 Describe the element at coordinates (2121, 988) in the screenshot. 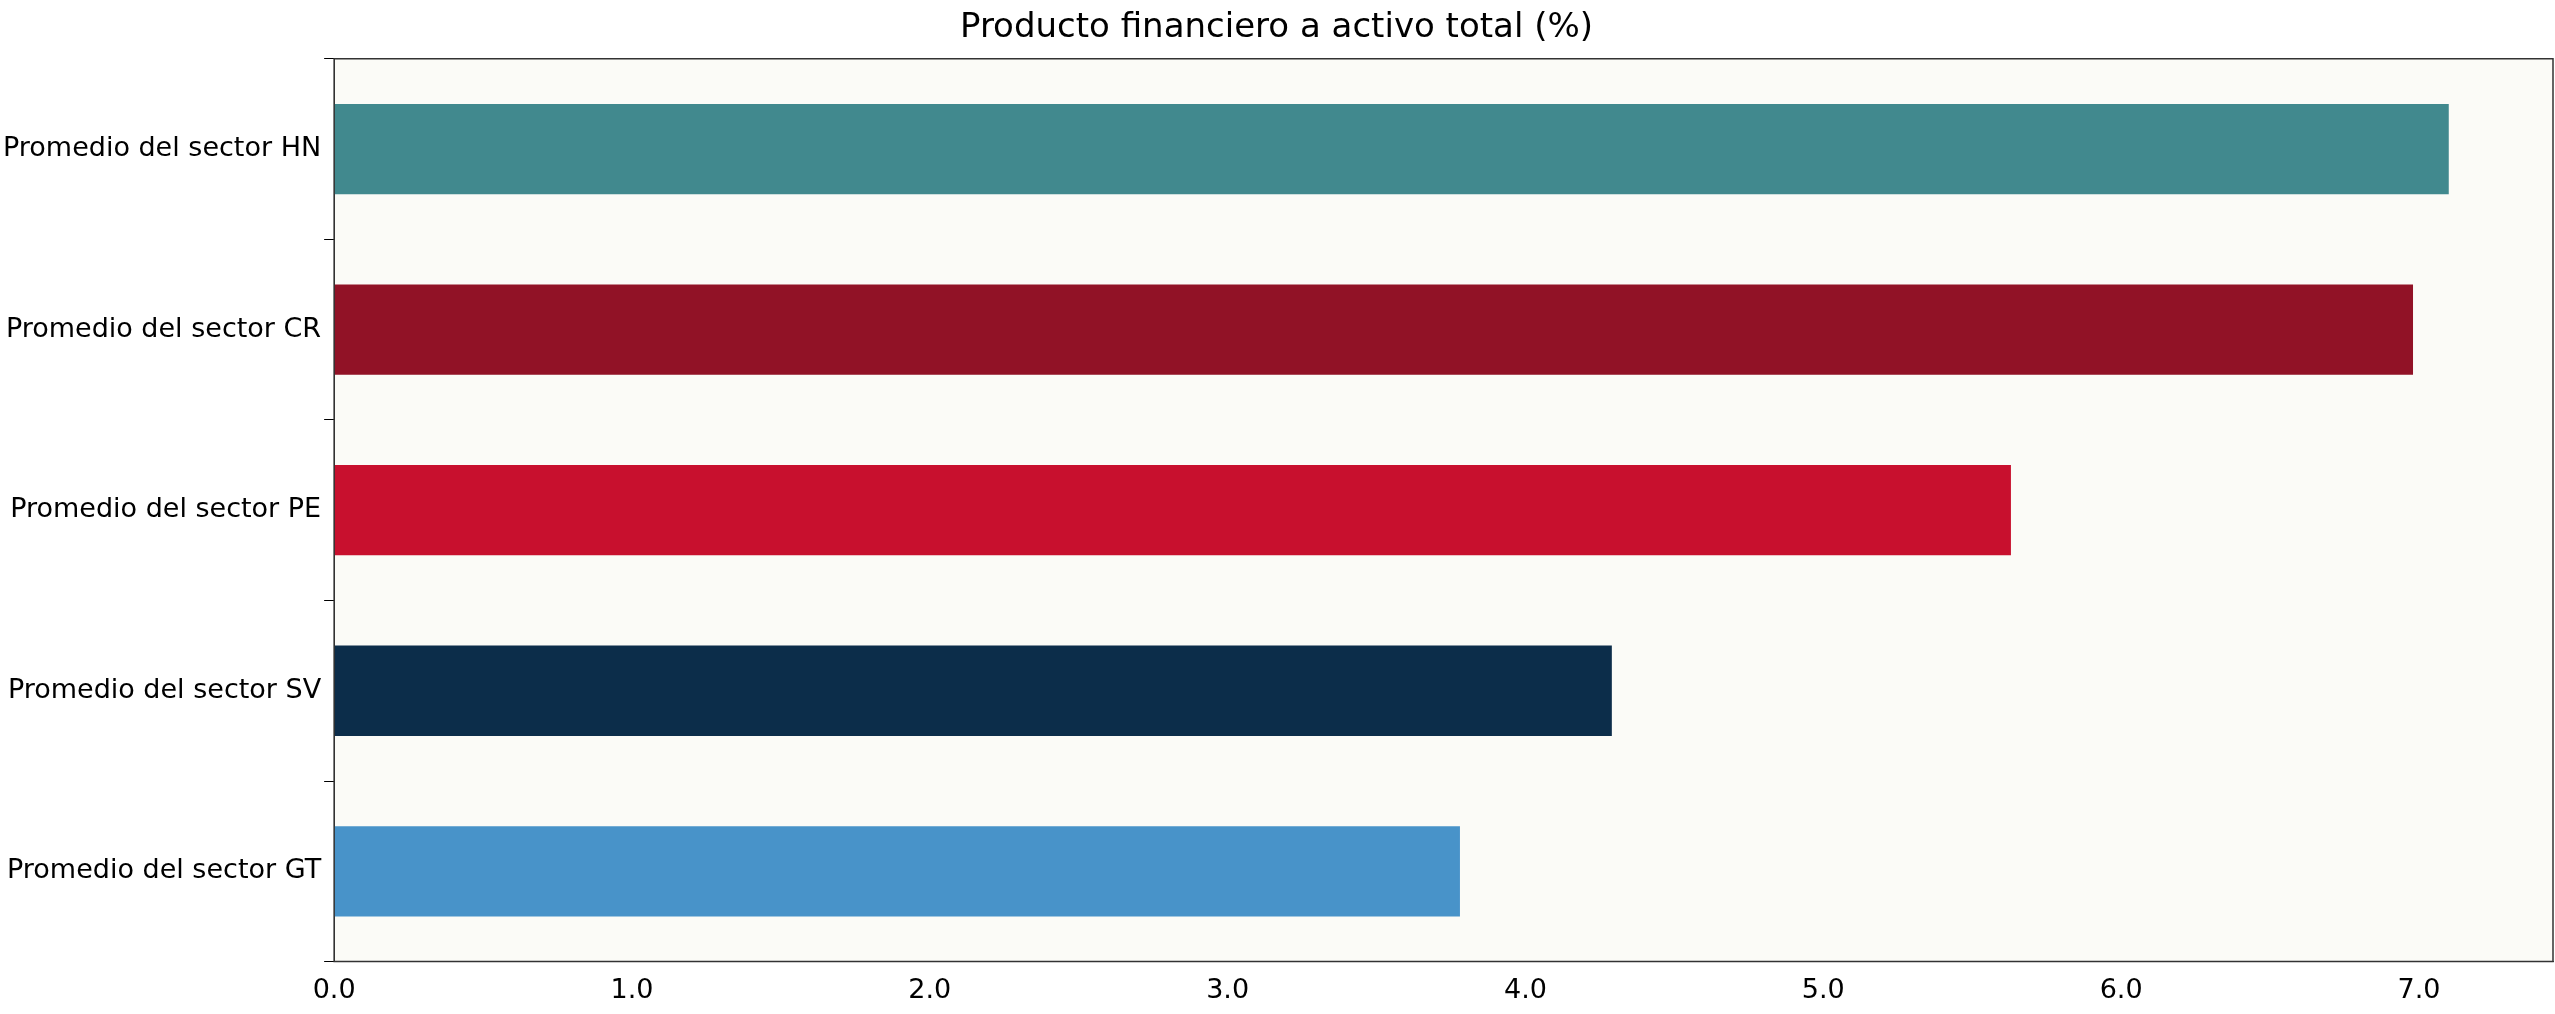

I see `x-tick-label: 6.0` at that location.